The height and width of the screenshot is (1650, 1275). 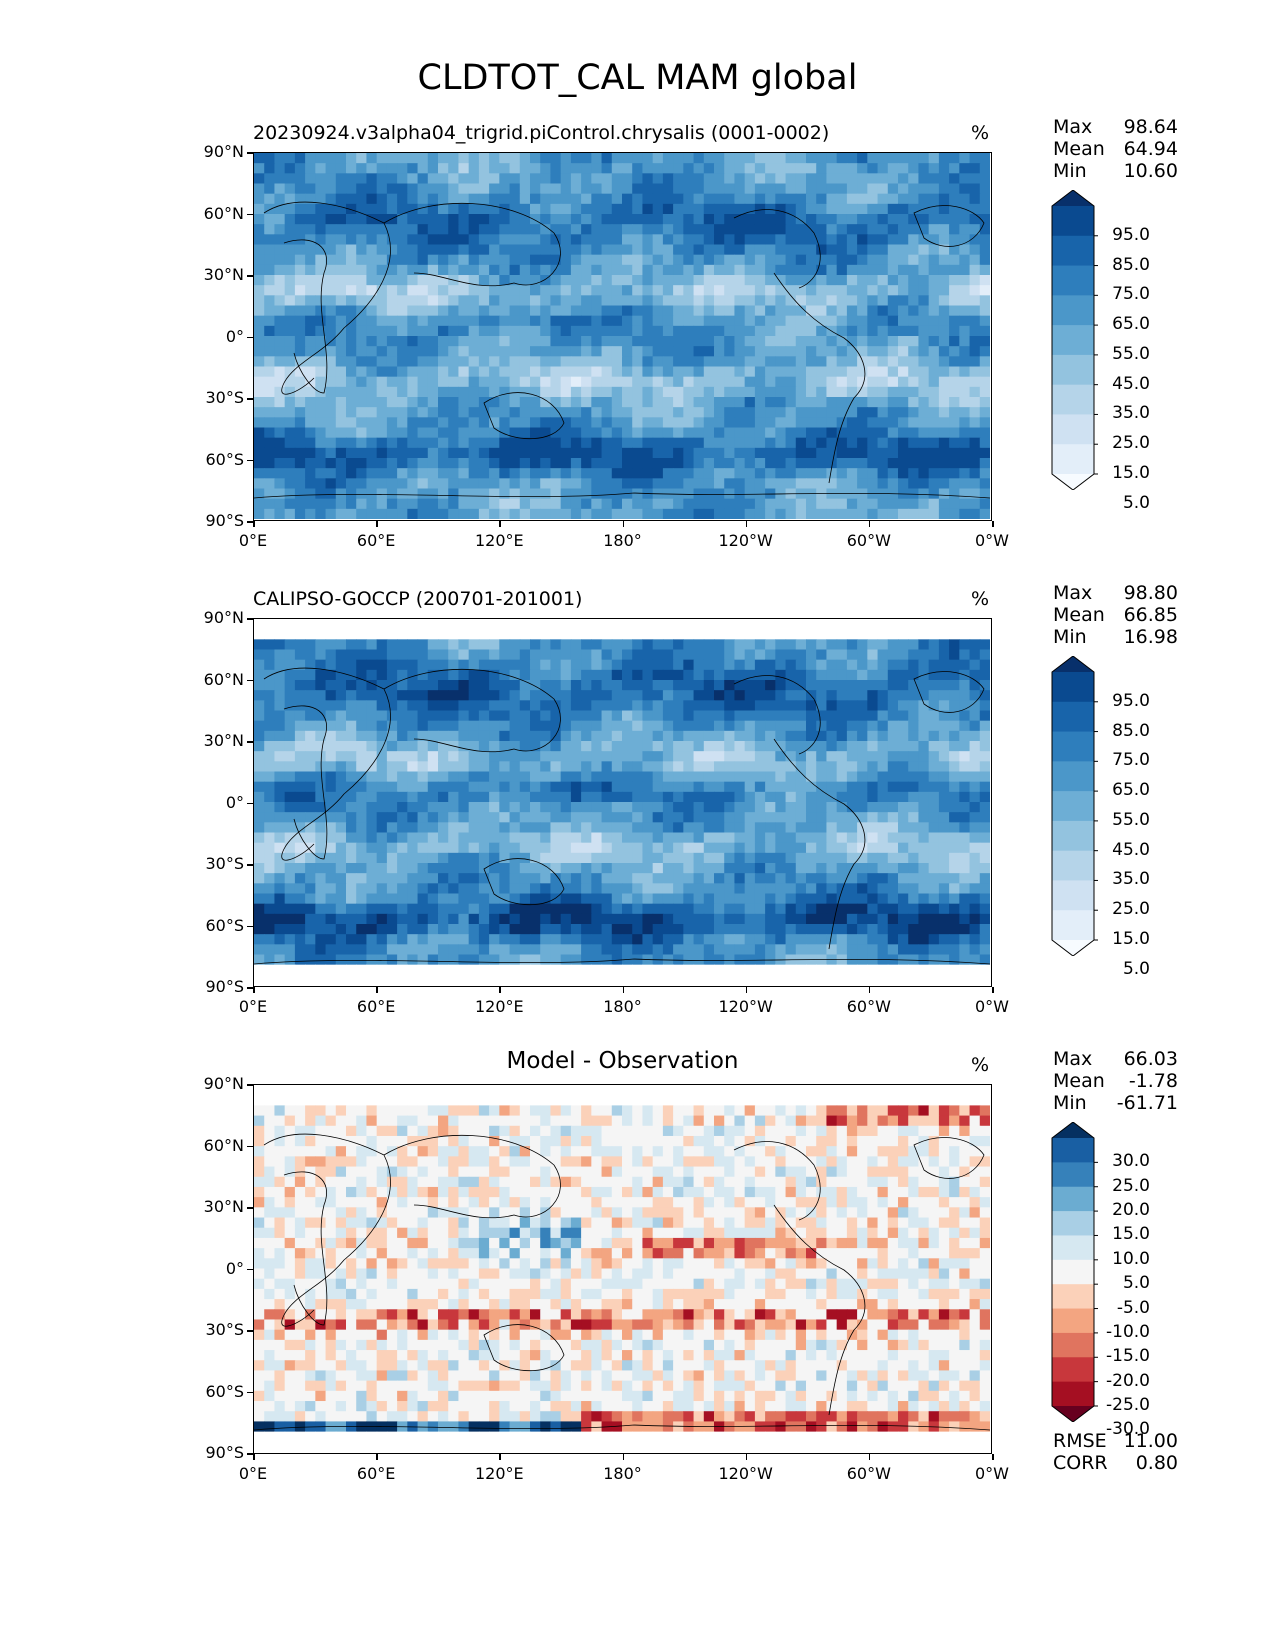 I want to click on cloud-field-map, so click(x=622, y=336).